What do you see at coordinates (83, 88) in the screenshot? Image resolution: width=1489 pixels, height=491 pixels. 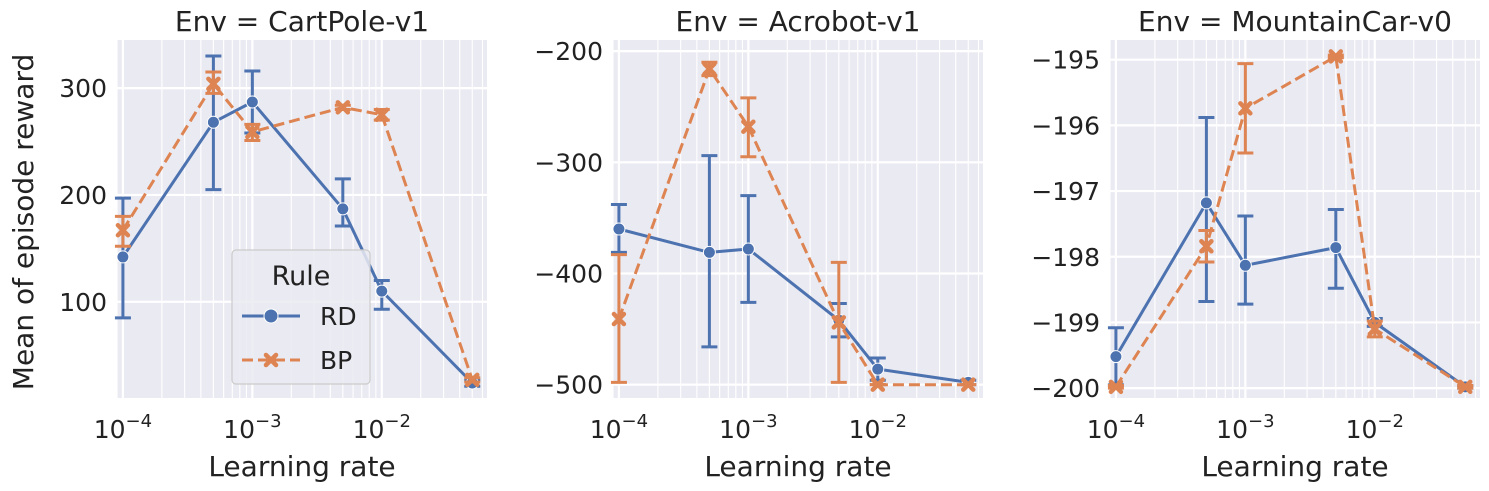 I see `y-tick-label: 300` at bounding box center [83, 88].